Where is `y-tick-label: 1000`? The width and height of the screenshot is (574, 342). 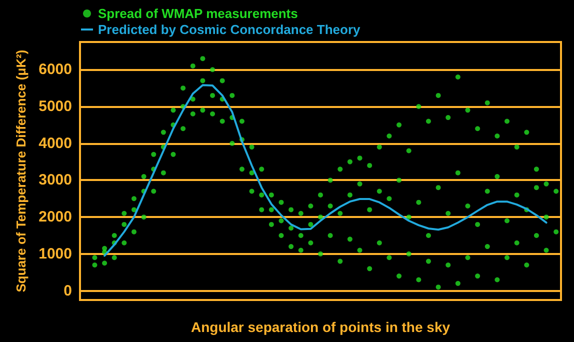
y-tick-label: 1000 is located at coordinates (55, 253).